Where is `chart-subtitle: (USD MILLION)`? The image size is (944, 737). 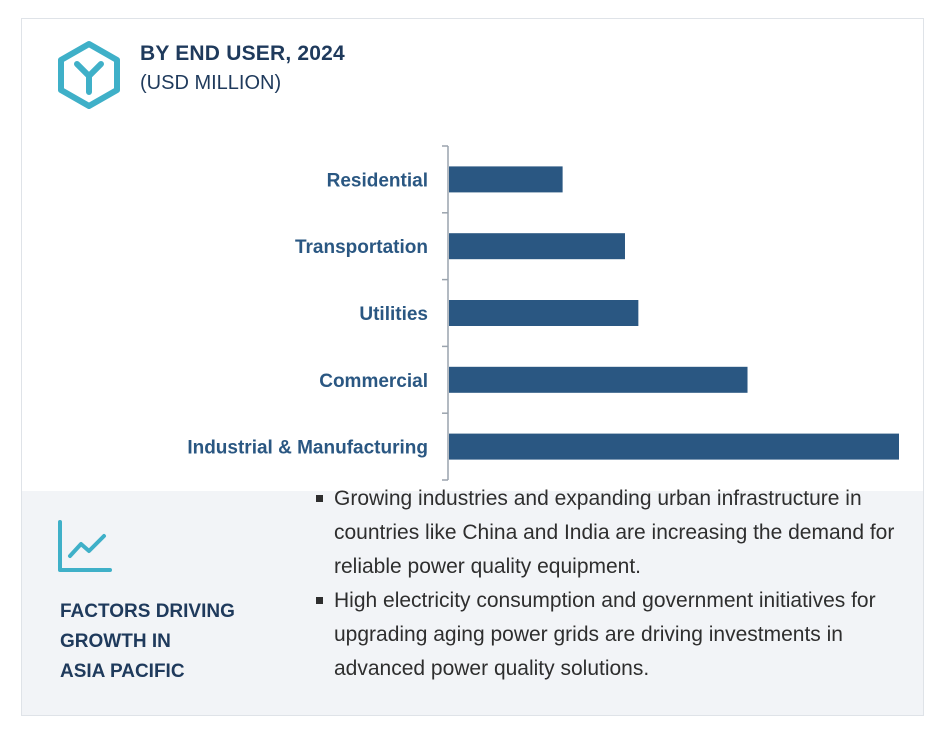 chart-subtitle: (USD MILLION) is located at coordinates (211, 83).